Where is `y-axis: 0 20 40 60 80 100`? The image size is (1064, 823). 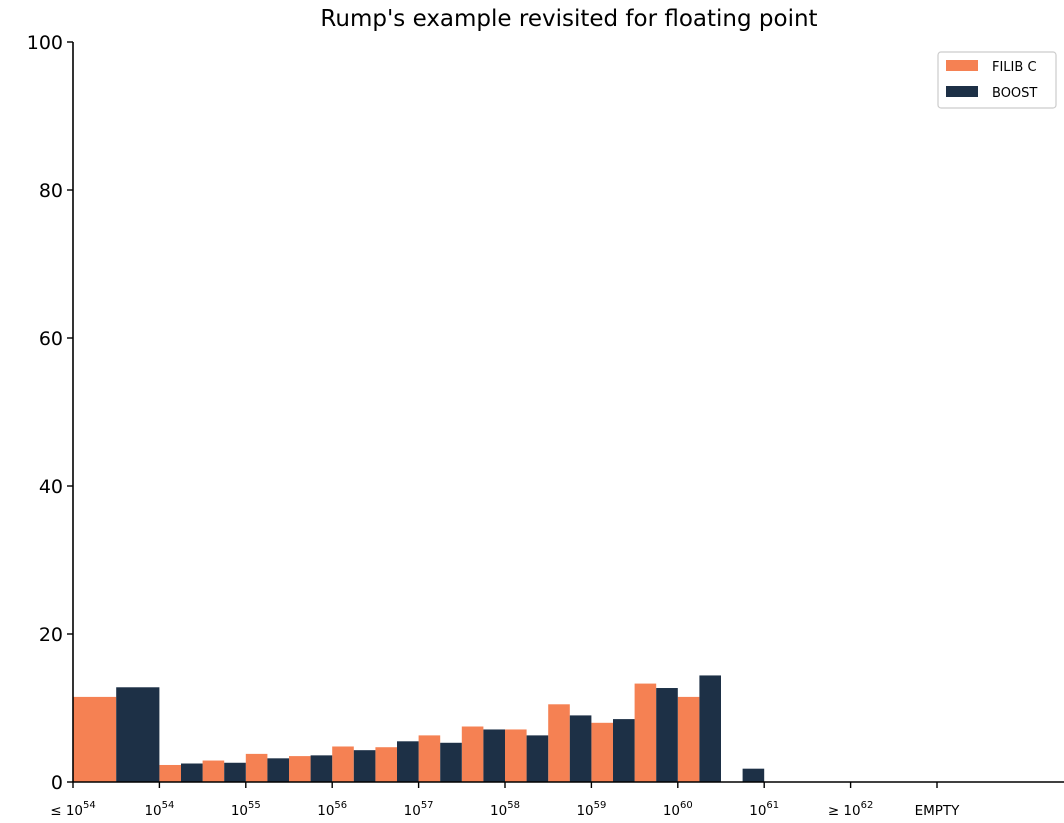 y-axis: 0 20 40 60 80 100 is located at coordinates (50, 413).